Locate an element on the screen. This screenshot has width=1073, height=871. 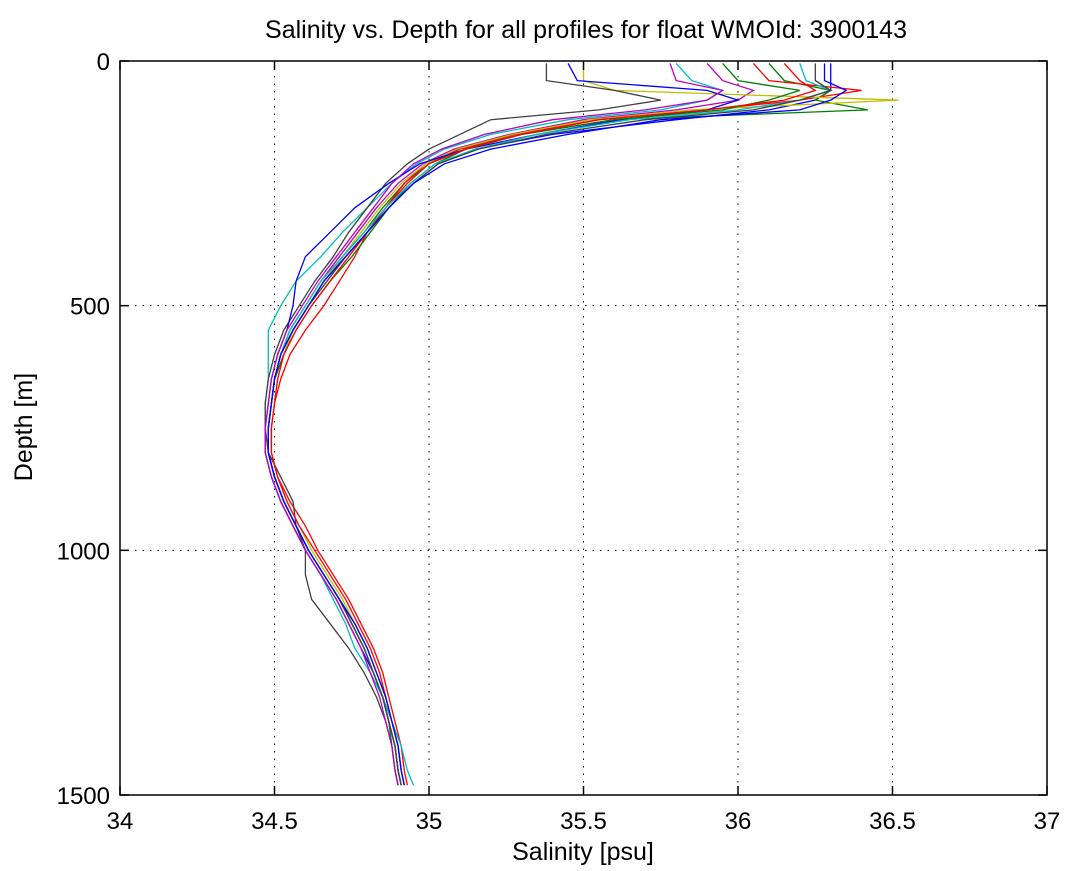
x-tick-label: 35.5 is located at coordinates (583, 821).